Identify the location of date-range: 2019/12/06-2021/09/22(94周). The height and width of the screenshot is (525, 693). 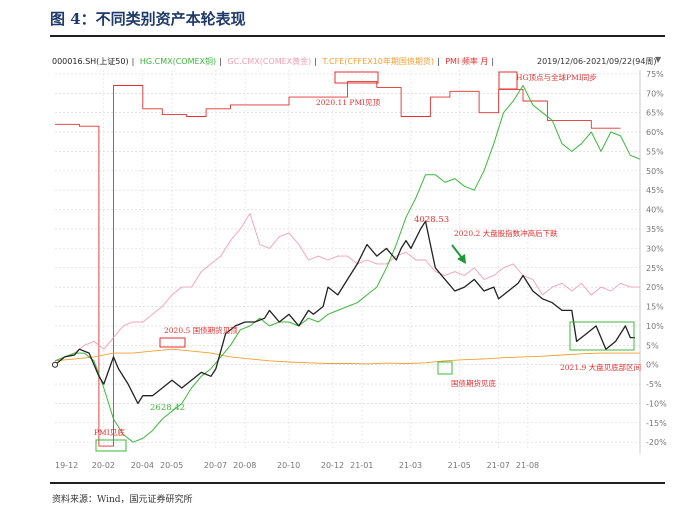
(597, 61).